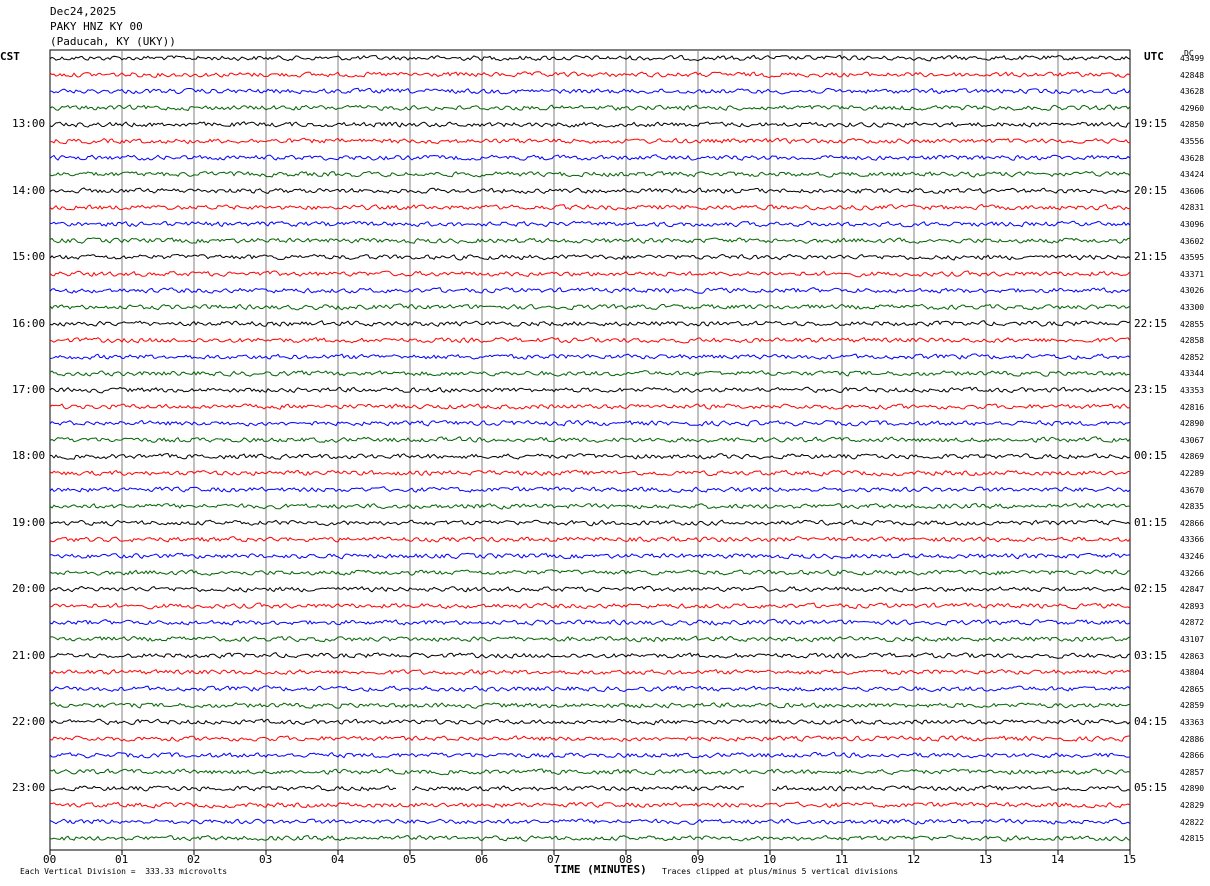  What do you see at coordinates (1189, 53) in the screenshot?
I see `dc-column-label: DC` at bounding box center [1189, 53].